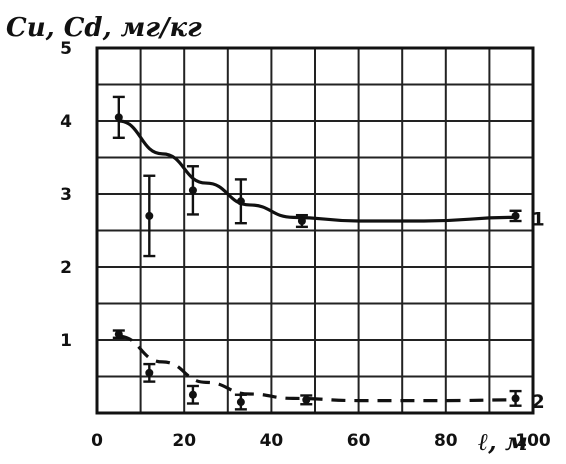  What do you see at coordinates (104, 28) in the screenshot?
I see `y-axis-label: Cu, Cd, мг/кг` at bounding box center [104, 28].